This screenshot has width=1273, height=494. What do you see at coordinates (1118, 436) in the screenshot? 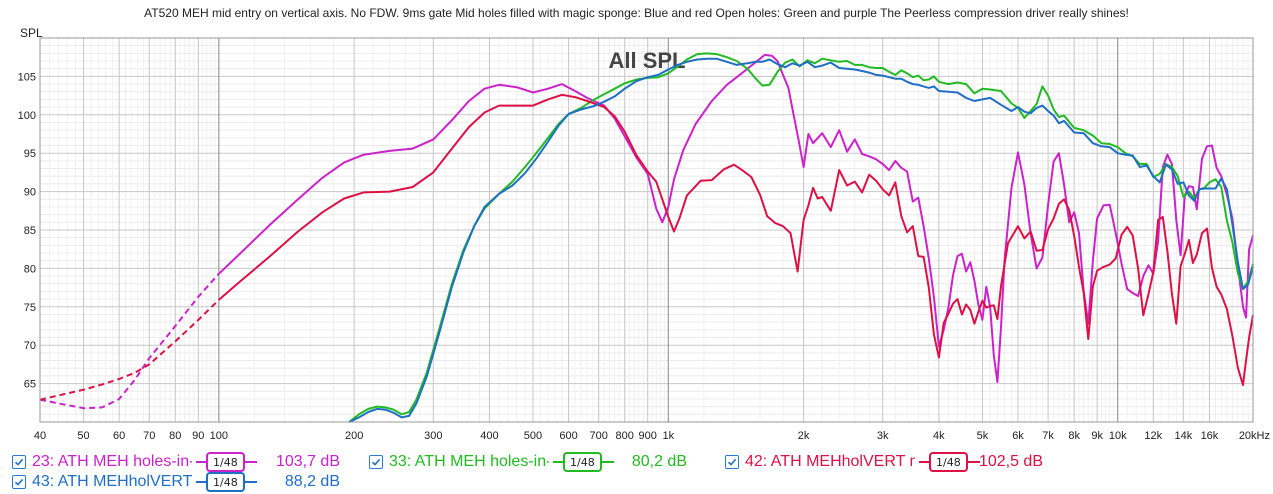
I see `x-tick-label: 10k` at bounding box center [1118, 436].